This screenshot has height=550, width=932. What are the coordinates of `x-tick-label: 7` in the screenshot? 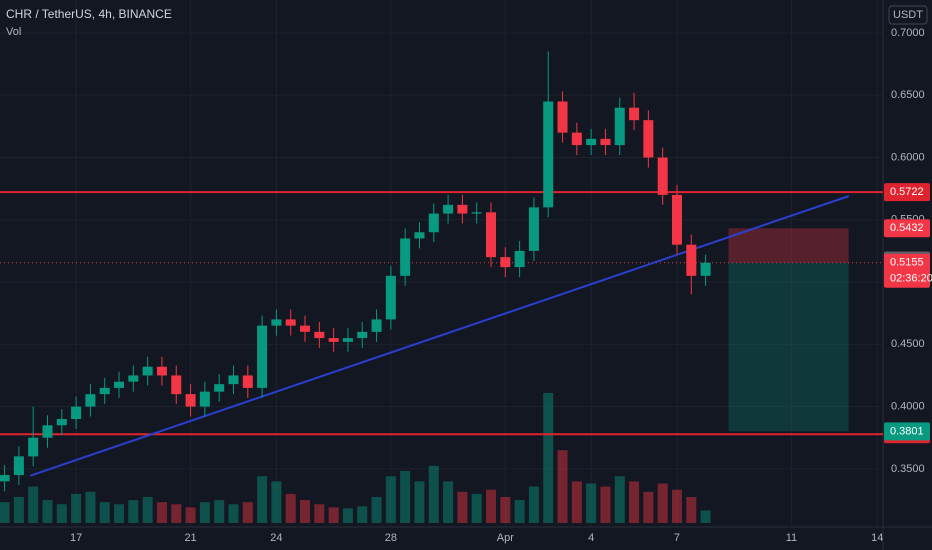 It's located at (677, 538).